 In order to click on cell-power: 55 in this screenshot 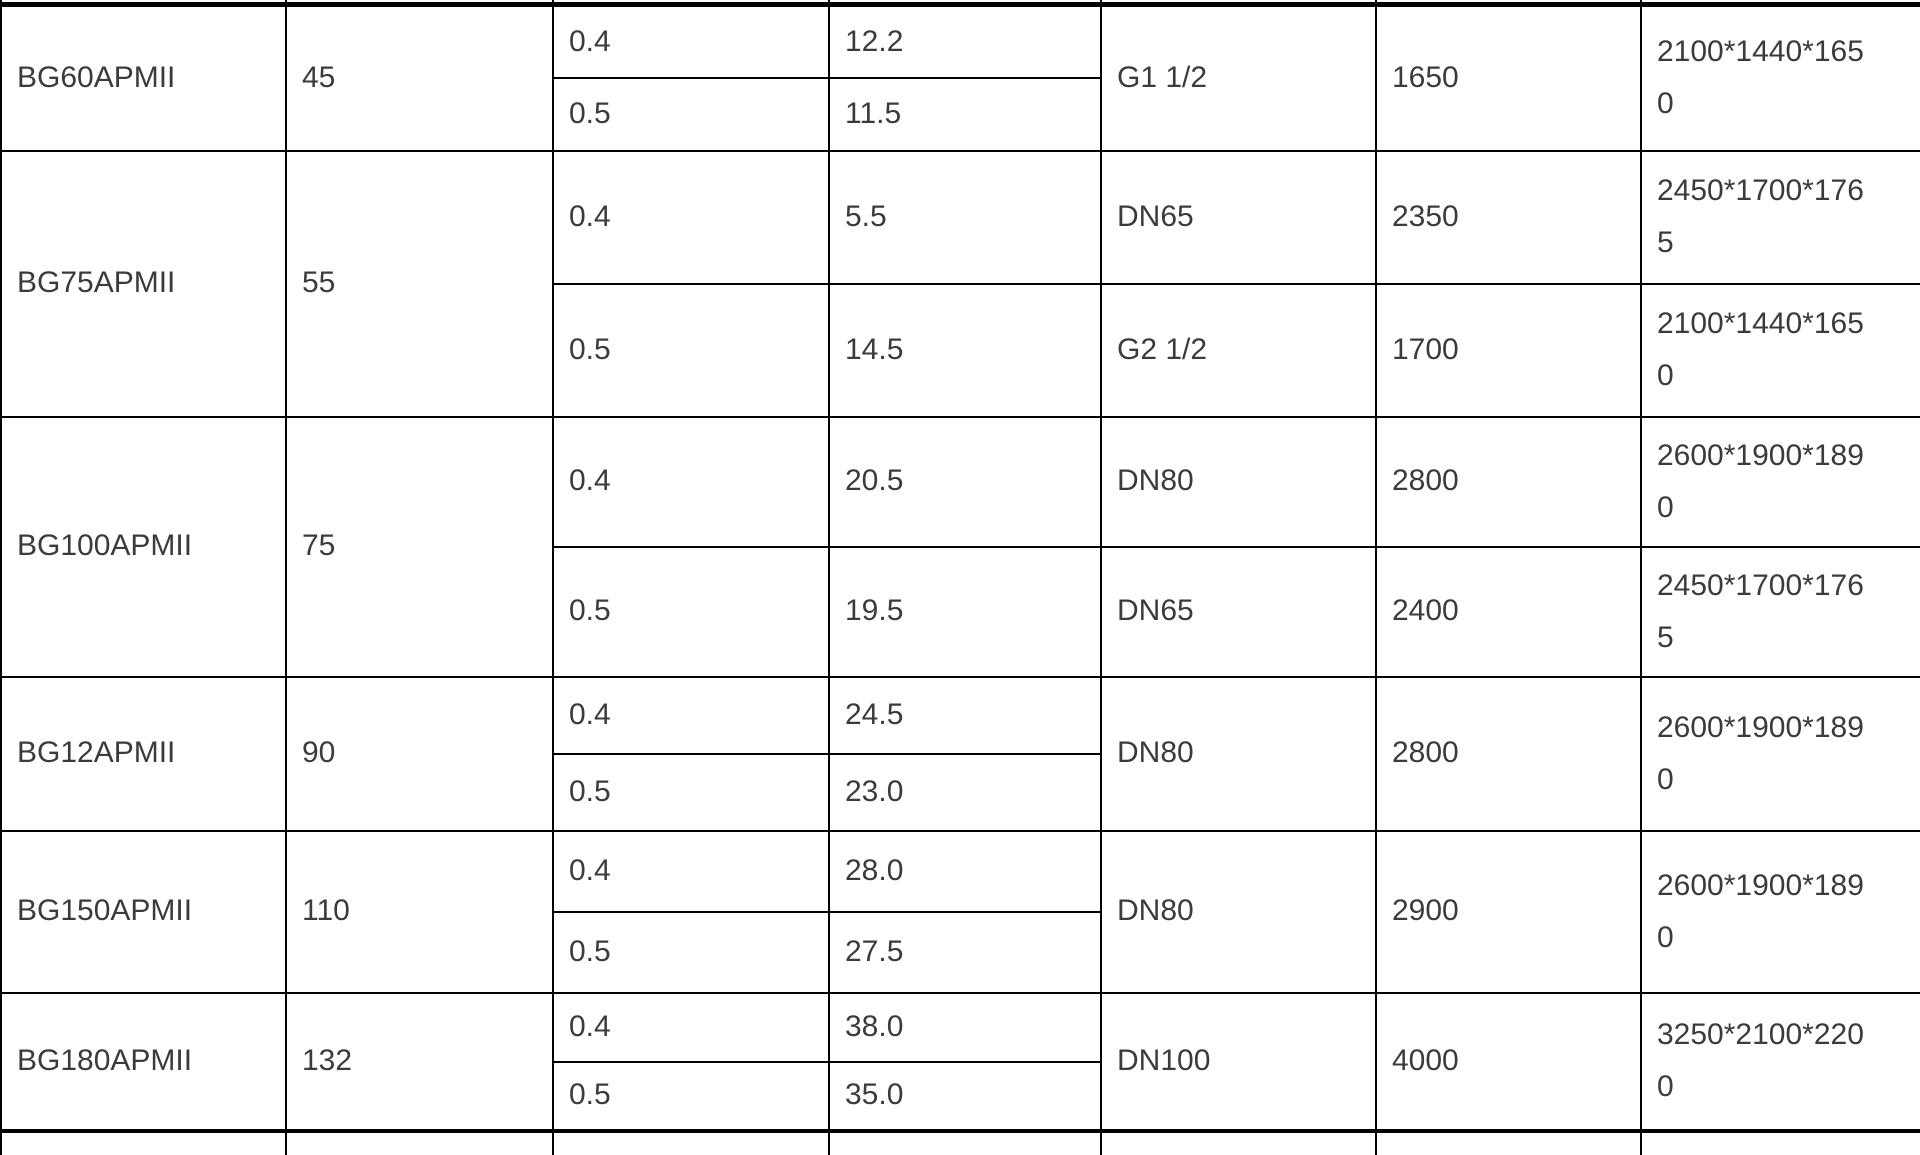, I will do `click(419, 283)`.